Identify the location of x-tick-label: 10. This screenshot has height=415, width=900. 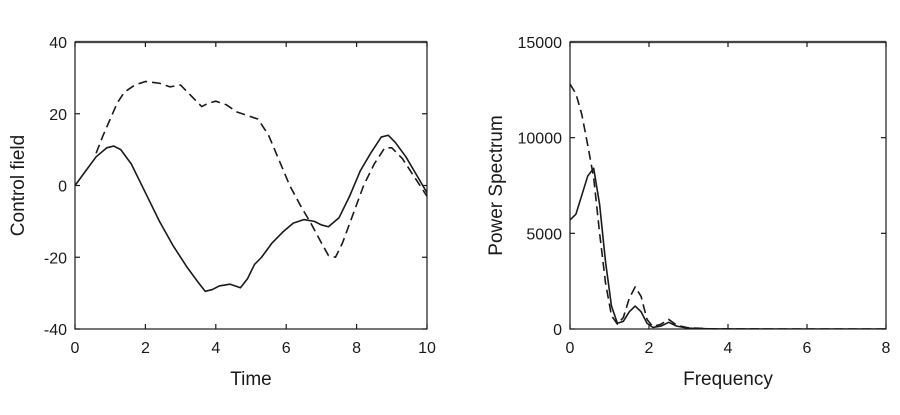
(427, 348).